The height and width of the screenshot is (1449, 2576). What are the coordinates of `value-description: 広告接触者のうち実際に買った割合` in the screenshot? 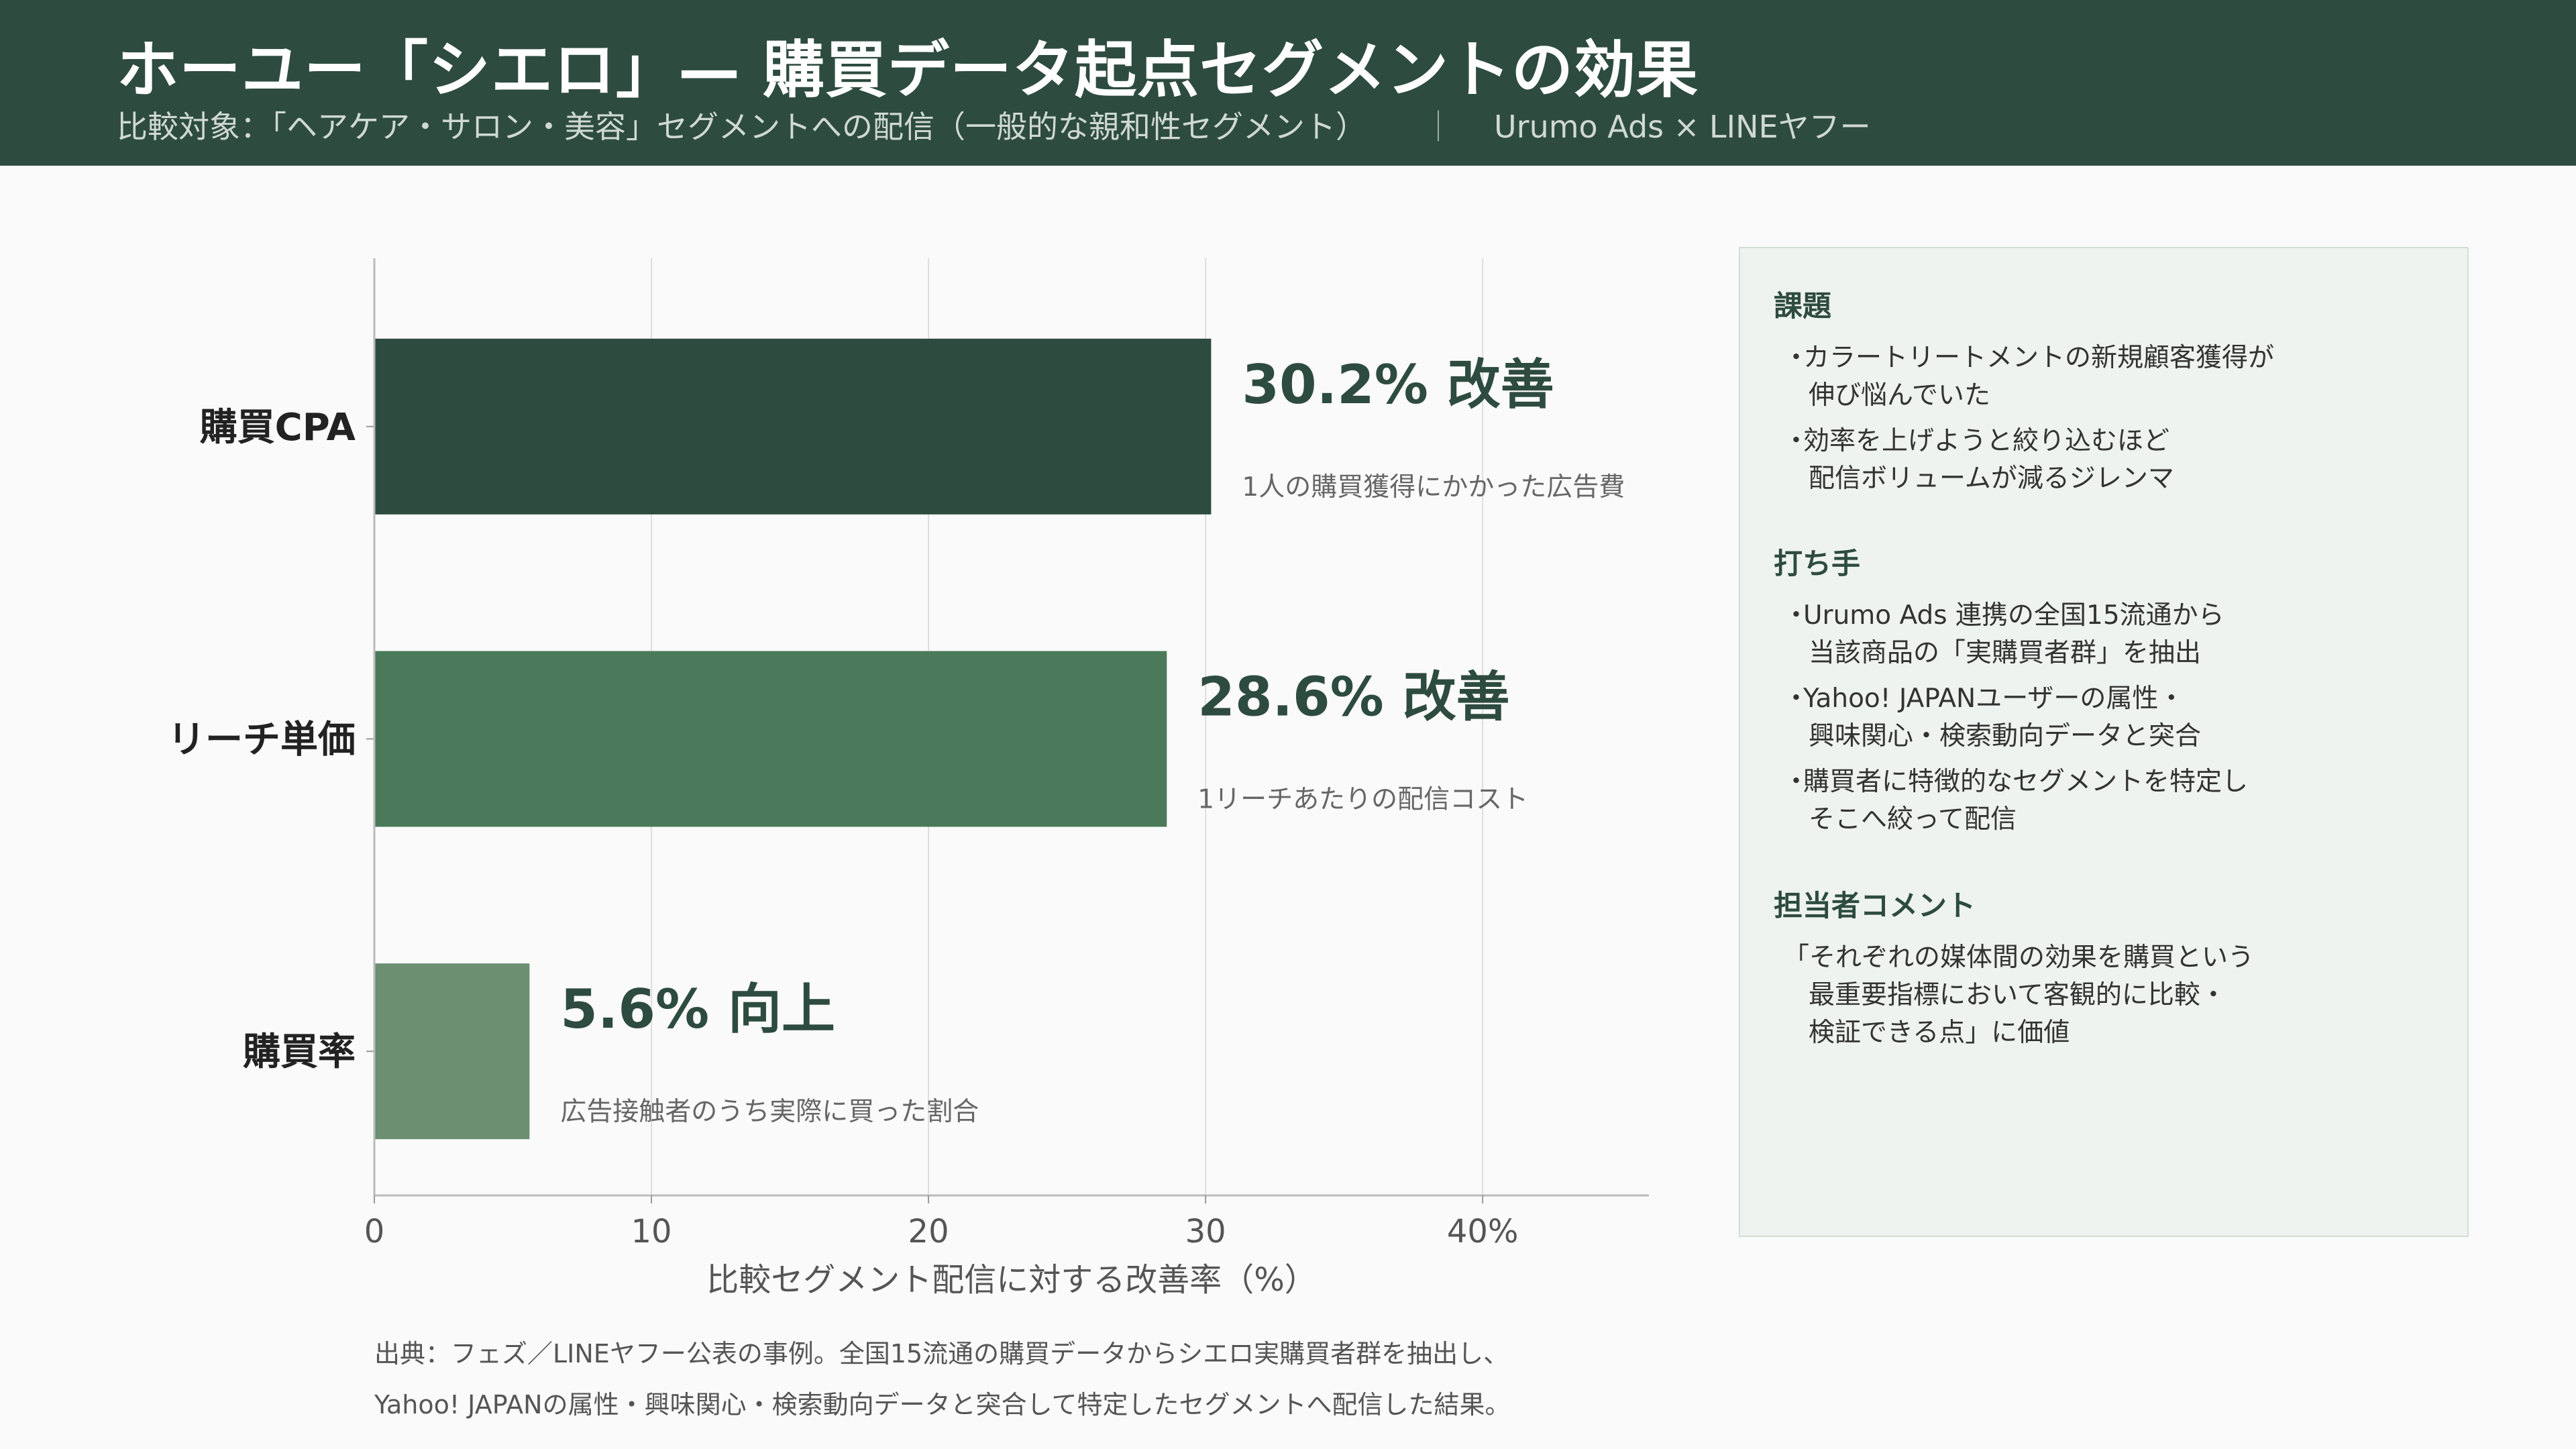 It's located at (769, 1112).